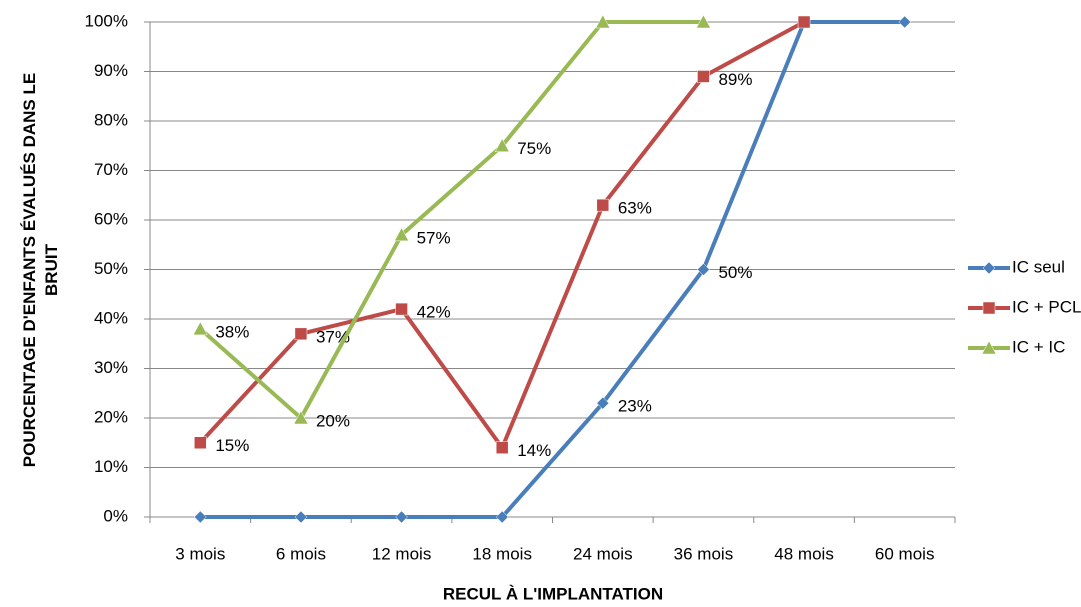 Image resolution: width=1081 pixels, height=607 pixels. Describe the element at coordinates (704, 553) in the screenshot. I see `x-tick-label: 36 mois` at that location.